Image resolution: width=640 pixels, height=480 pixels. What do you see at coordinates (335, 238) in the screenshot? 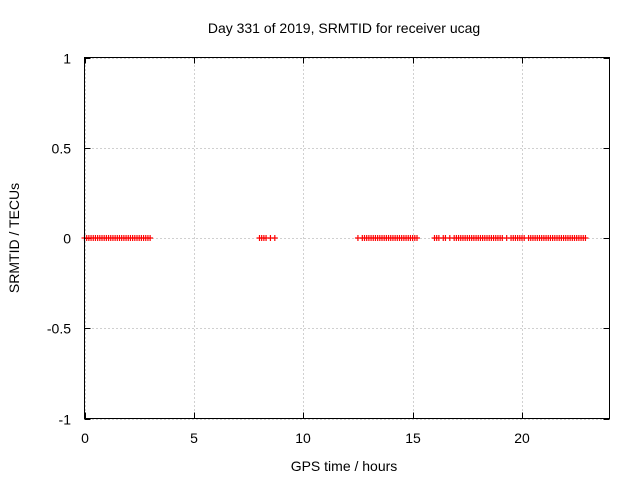
I see `data-points` at bounding box center [335, 238].